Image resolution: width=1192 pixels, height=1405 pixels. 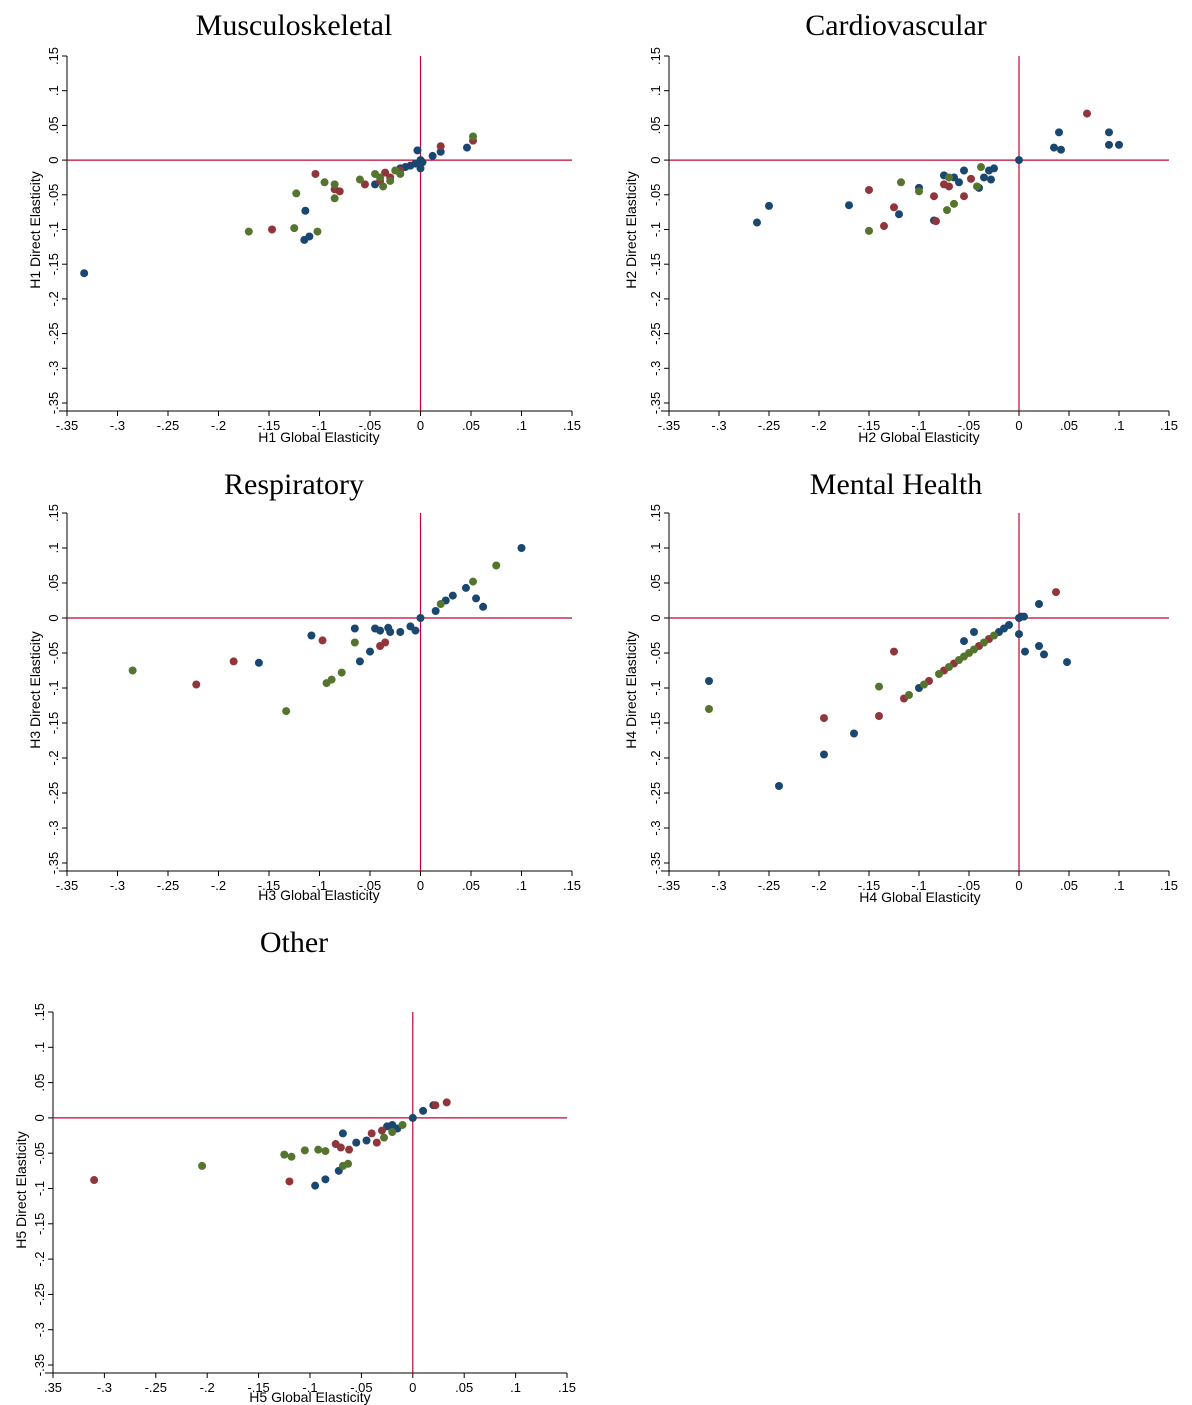 What do you see at coordinates (655, 653) in the screenshot?
I see `y-tick-label: -.05` at bounding box center [655, 653].